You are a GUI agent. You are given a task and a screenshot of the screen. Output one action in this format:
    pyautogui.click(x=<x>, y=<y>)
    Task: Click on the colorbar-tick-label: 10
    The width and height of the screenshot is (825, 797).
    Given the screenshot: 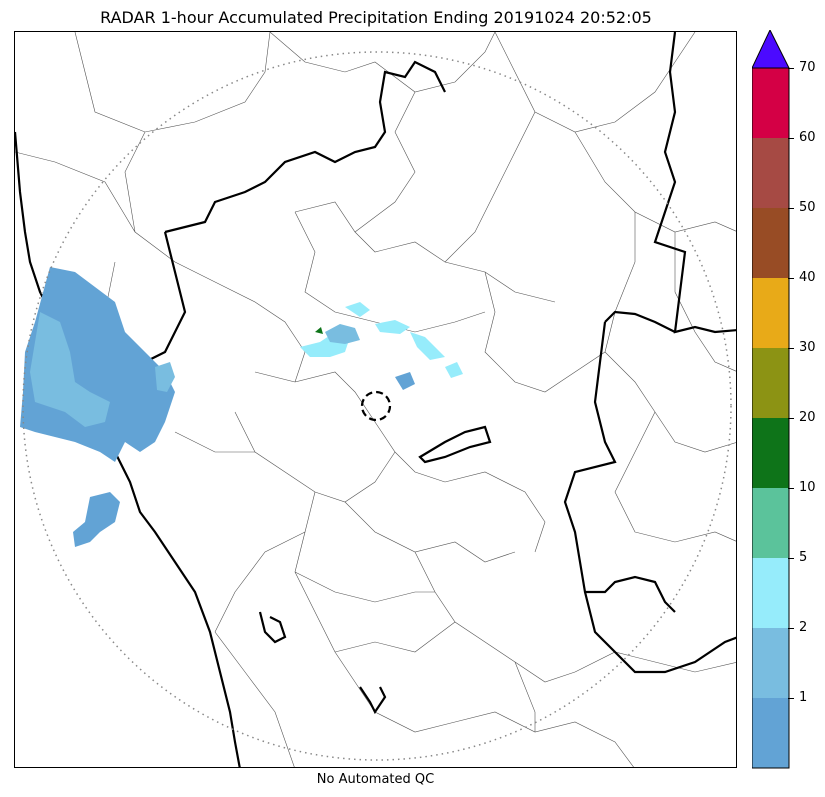 What is the action you would take?
    pyautogui.click(x=807, y=487)
    